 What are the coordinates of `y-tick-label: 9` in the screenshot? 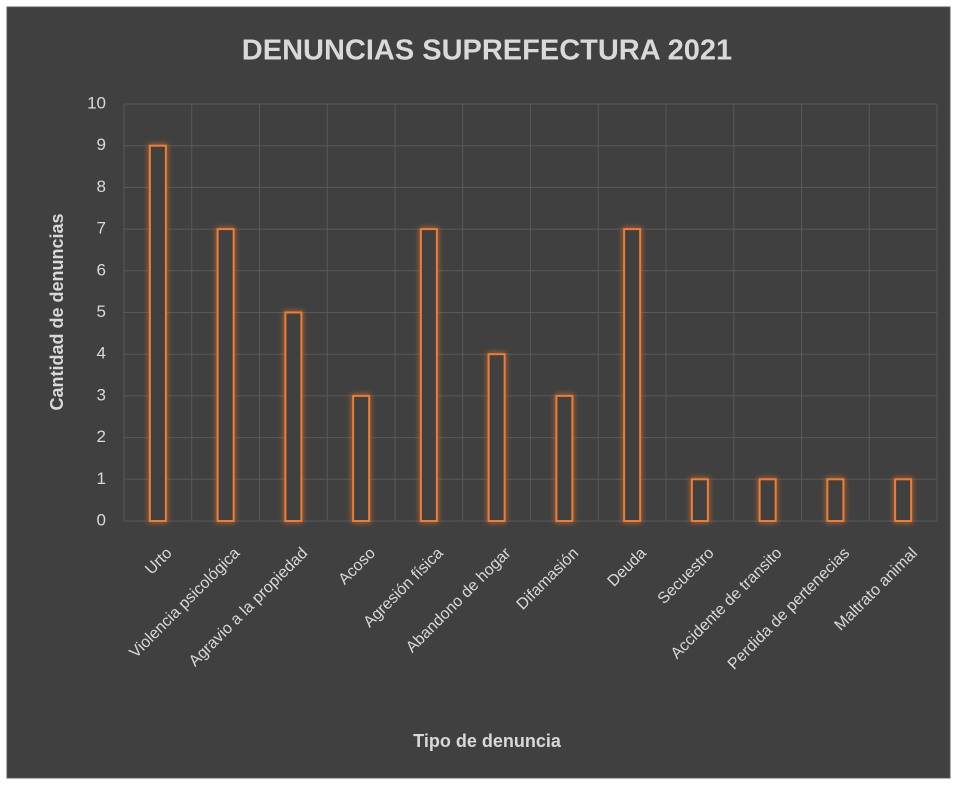 It's located at (101, 144).